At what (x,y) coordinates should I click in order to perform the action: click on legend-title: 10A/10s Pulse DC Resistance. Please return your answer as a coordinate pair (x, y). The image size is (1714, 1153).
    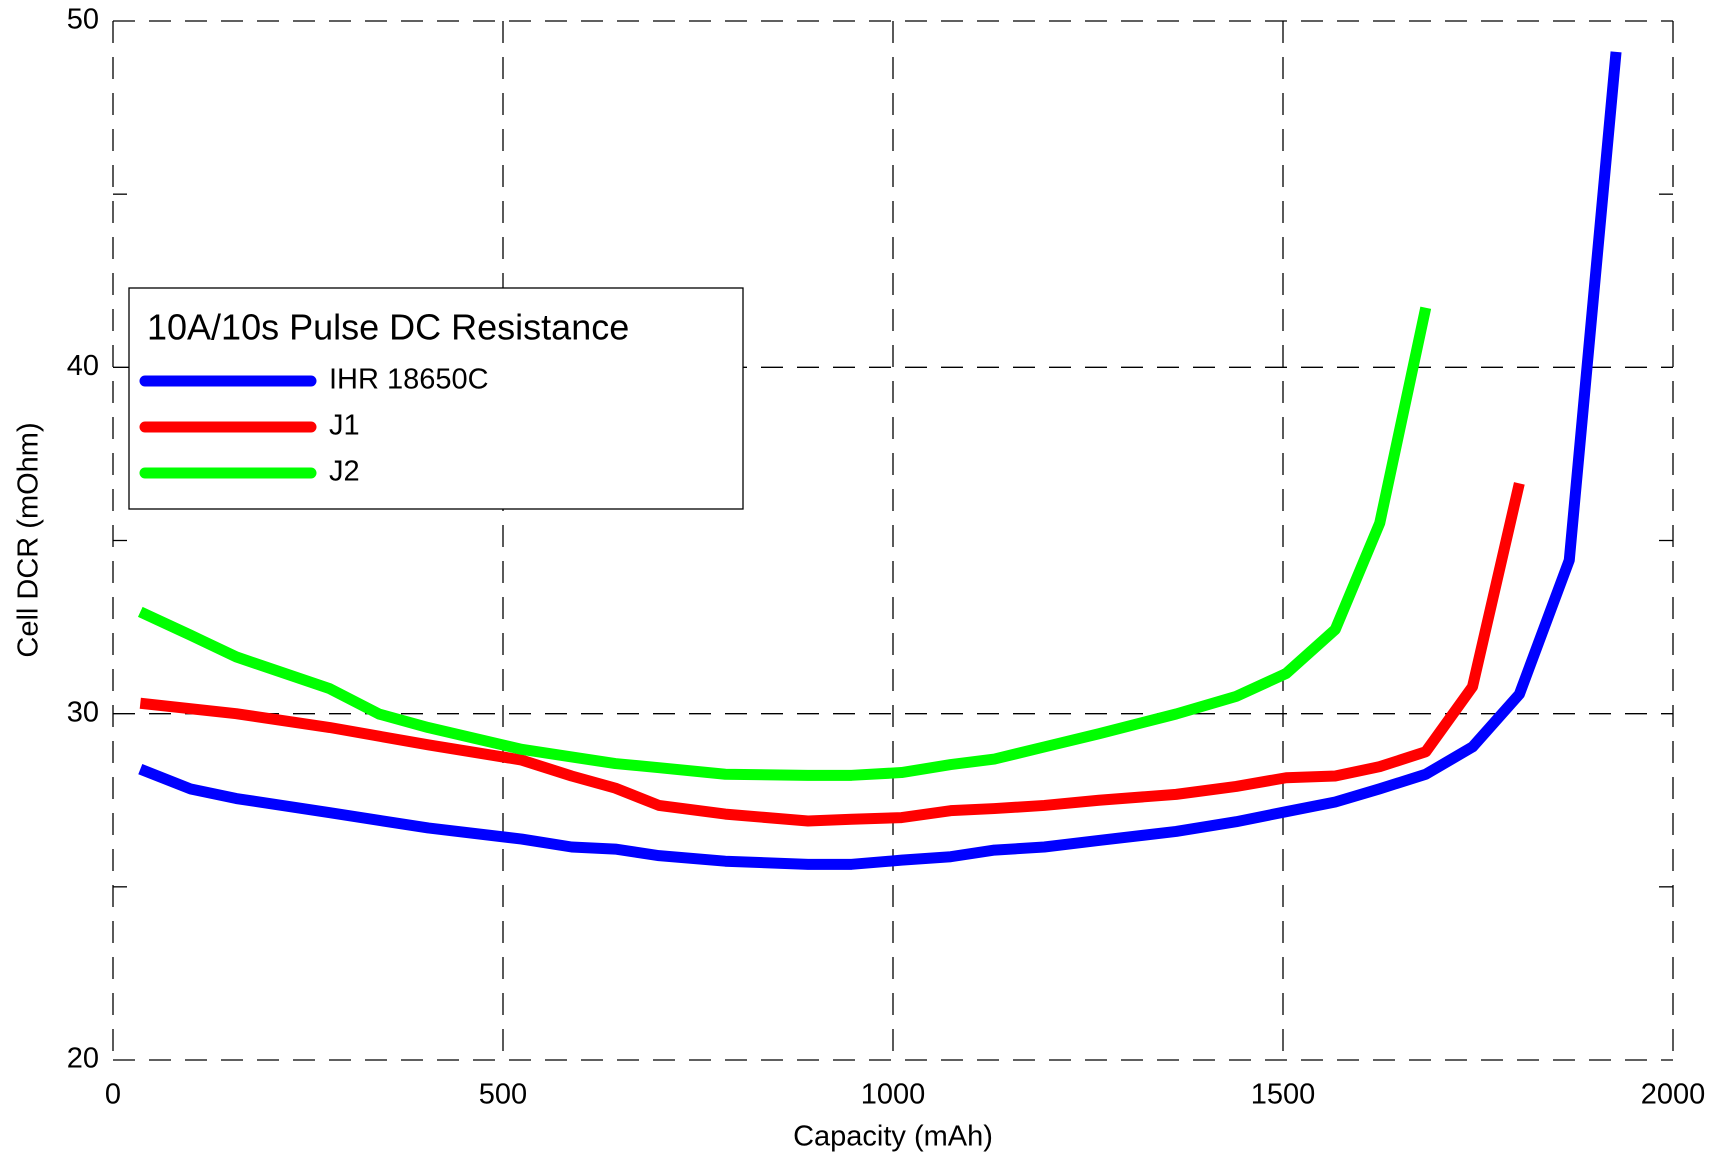
    Looking at the image, I should click on (388, 327).